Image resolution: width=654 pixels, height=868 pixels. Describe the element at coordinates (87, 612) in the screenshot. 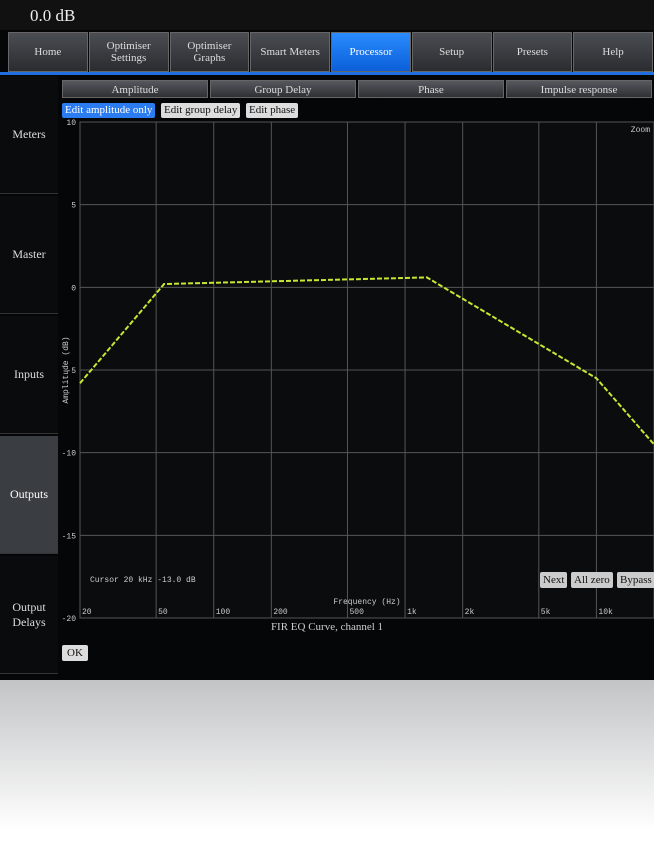

I see `x-tick-label: 20` at that location.